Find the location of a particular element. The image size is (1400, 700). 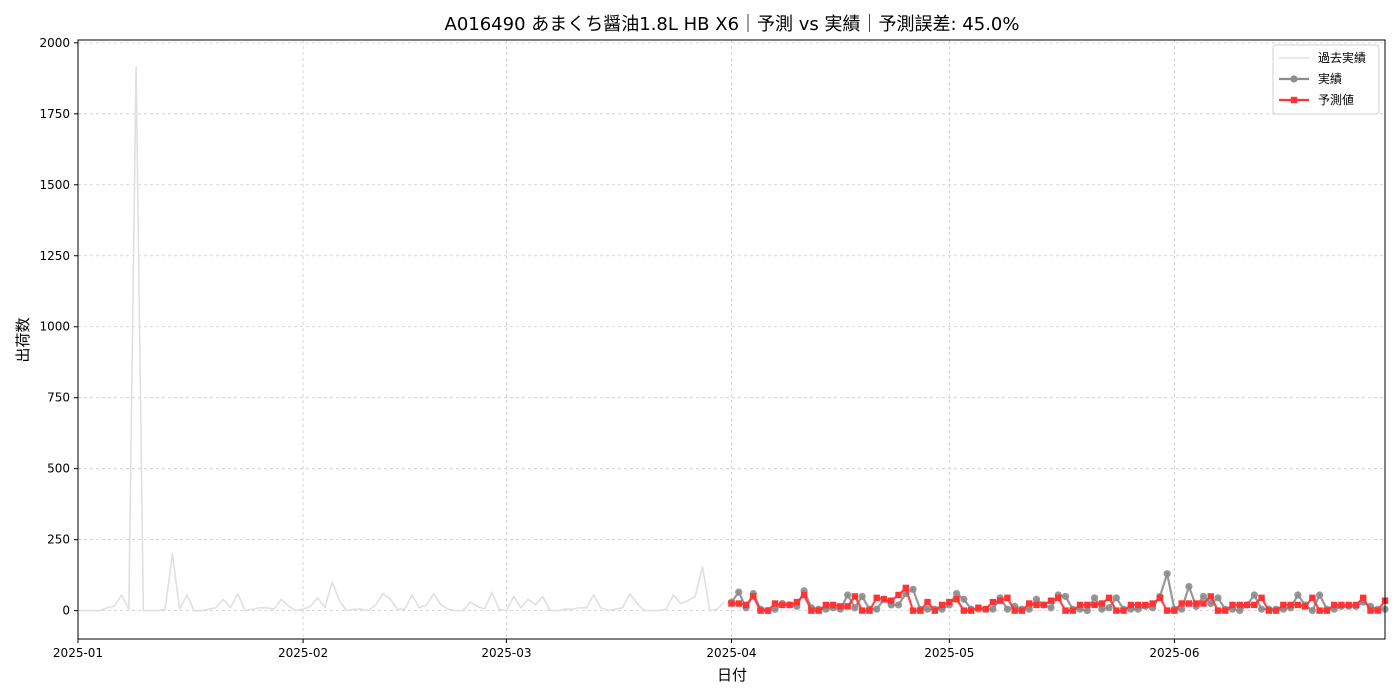

x-tick-label: 2025-06 is located at coordinates (1174, 653).